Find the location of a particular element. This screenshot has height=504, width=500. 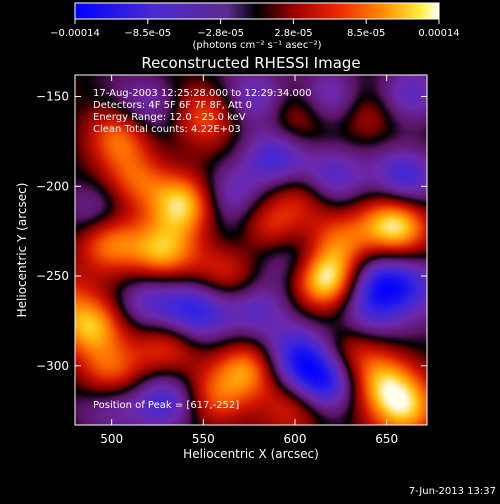

colorbar-gradient is located at coordinates (257, 11).